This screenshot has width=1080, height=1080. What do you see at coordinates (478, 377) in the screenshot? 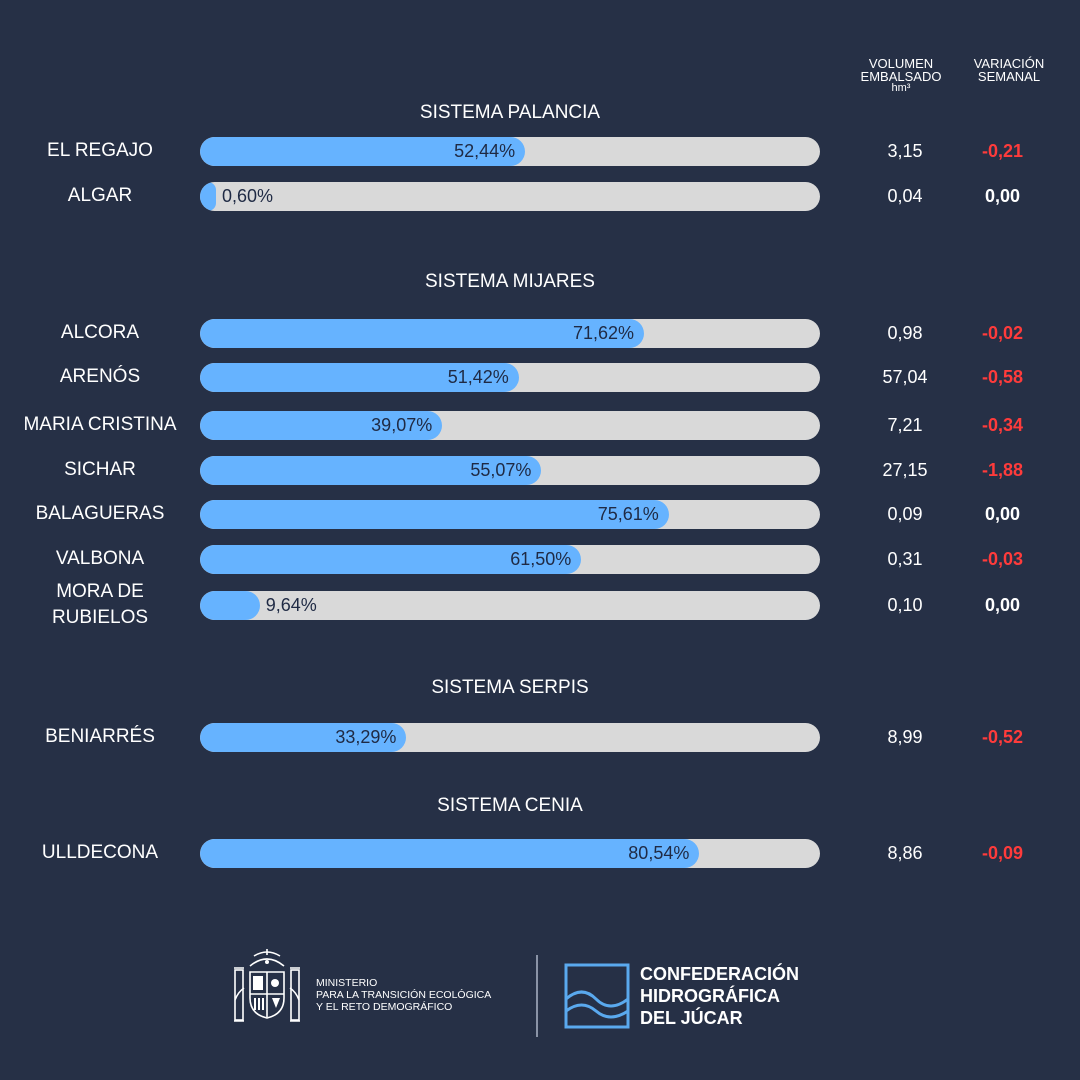
I see `bar-value-label: 51,42%` at bounding box center [478, 377].